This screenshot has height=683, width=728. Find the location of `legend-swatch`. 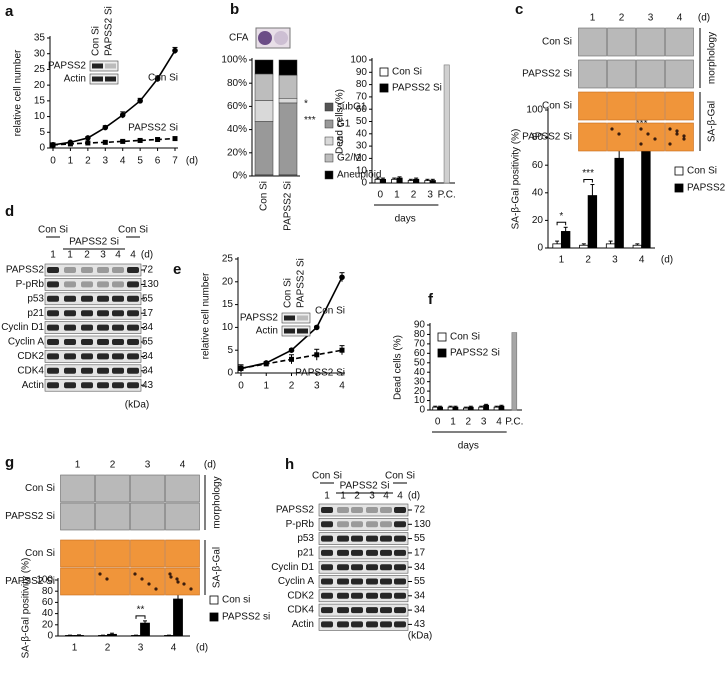

legend-swatch is located at coordinates (214, 617).